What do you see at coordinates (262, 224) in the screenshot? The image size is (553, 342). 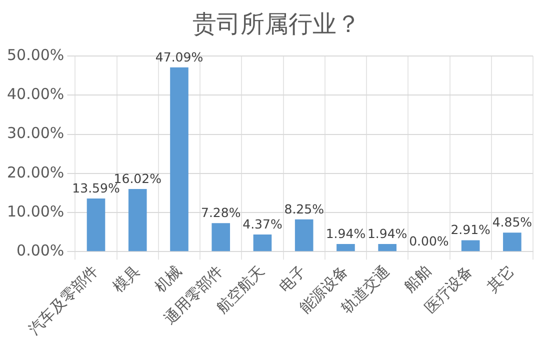 I see `data-label: 4.37%` at bounding box center [262, 224].